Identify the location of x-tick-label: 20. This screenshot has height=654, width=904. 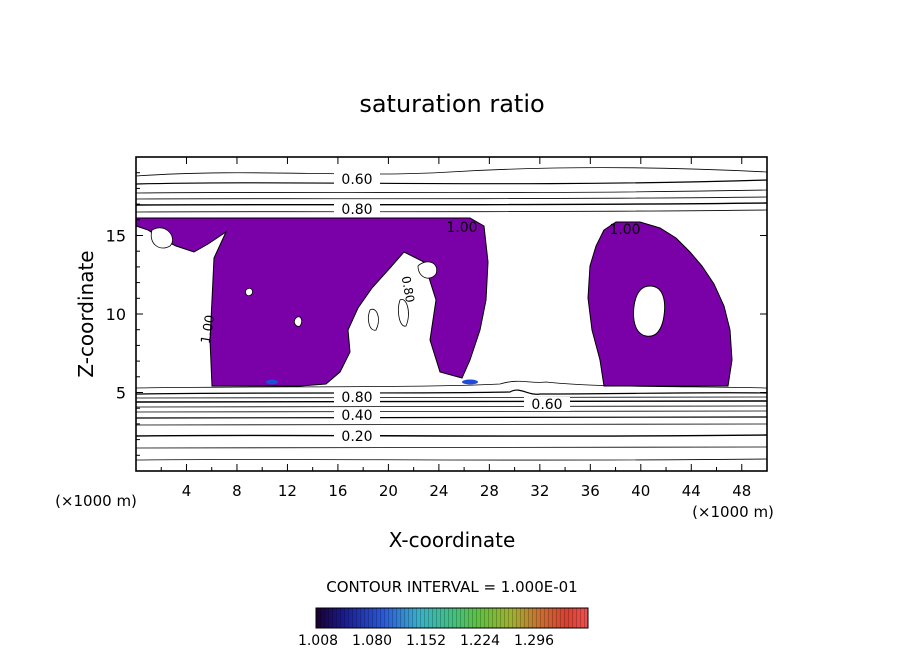
(388, 491).